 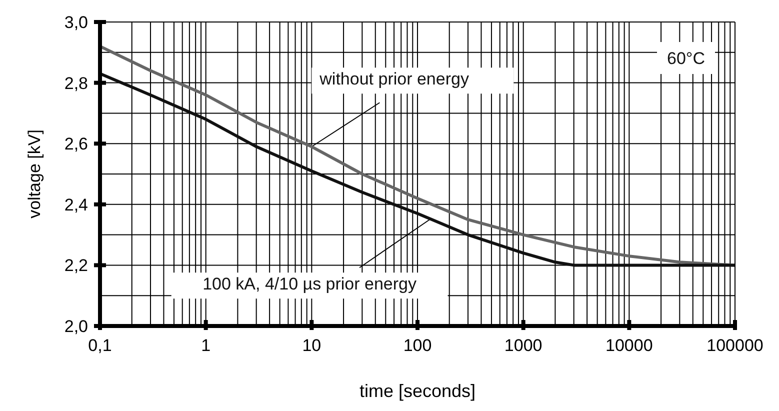 What do you see at coordinates (417, 345) in the screenshot?
I see `x-tick-label: 100` at bounding box center [417, 345].